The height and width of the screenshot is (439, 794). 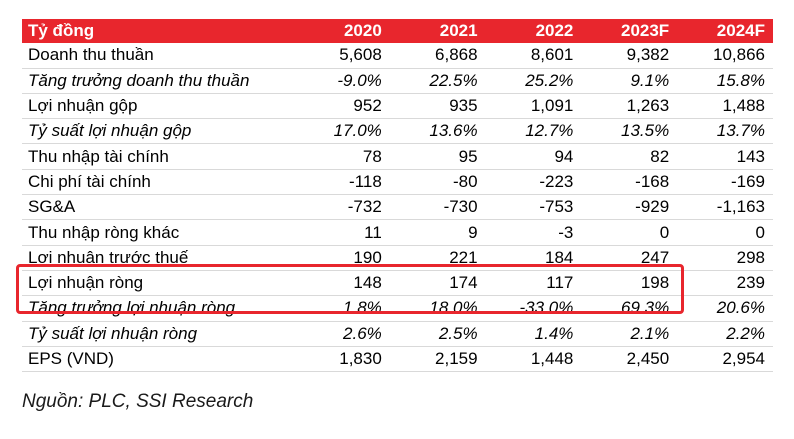 What do you see at coordinates (629, 56) in the screenshot?
I see `table-cell: 9,382` at bounding box center [629, 56].